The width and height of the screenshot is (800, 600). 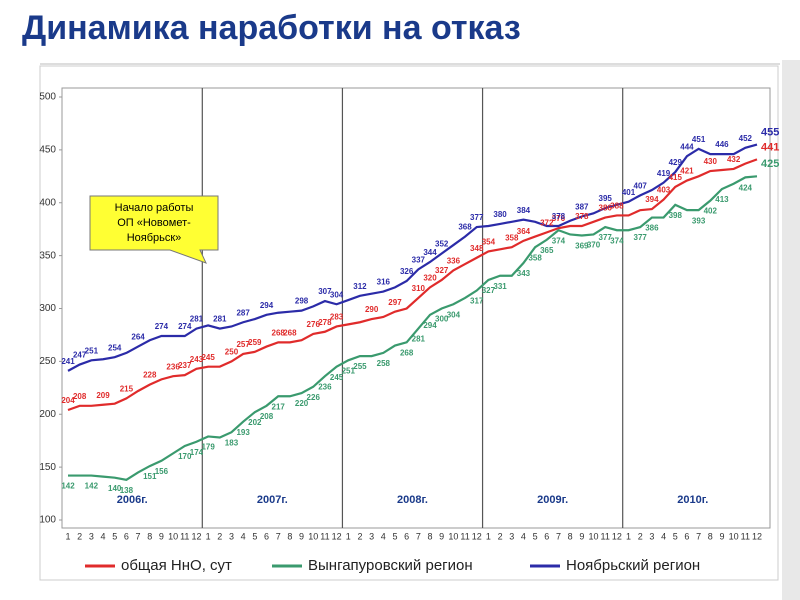 I want to click on data-label: 204, so click(x=68, y=400).